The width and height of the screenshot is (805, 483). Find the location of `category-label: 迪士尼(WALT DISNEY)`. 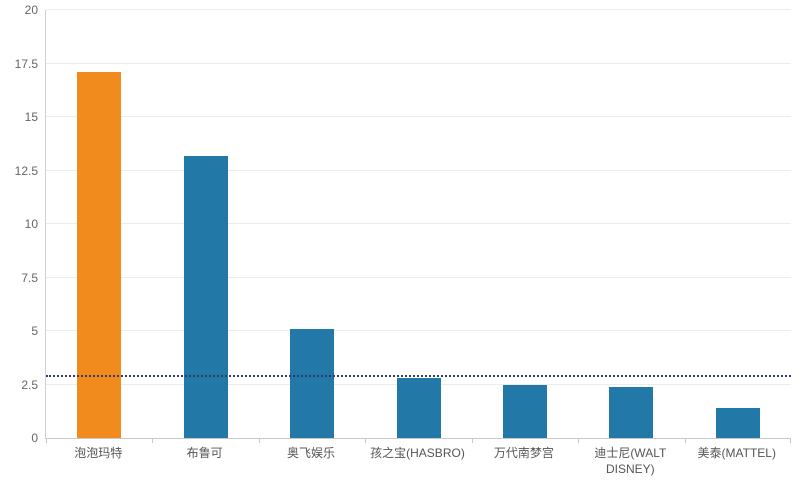

category-label: 迪士尼(WALT DISNEY) is located at coordinates (630, 461).